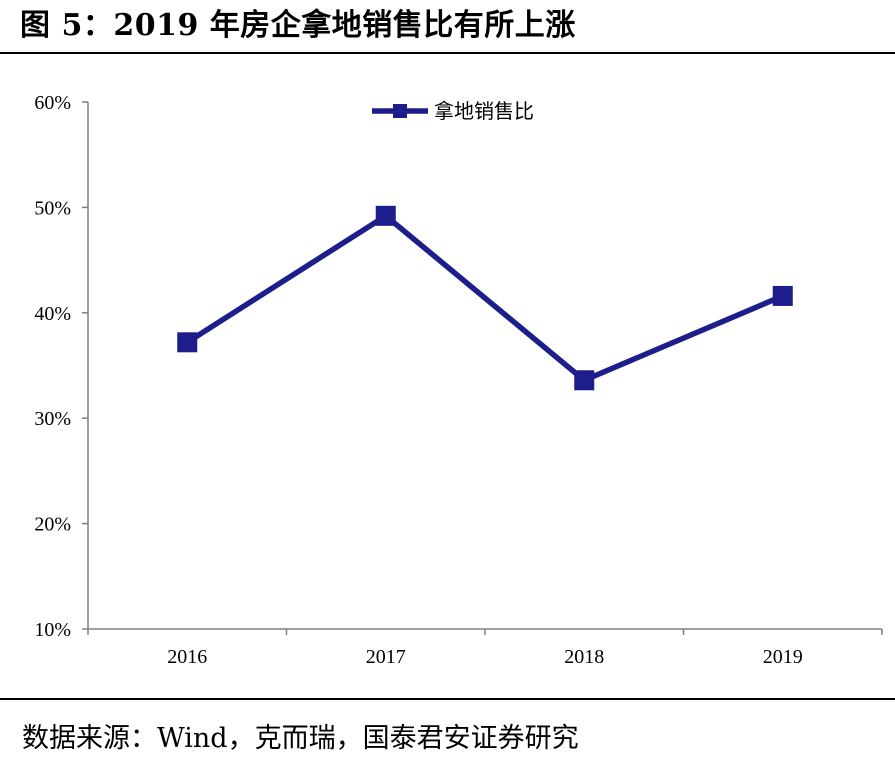 This screenshot has height=763, width=895. Describe the element at coordinates (584, 657) in the screenshot. I see `x-tick-label: 2018` at that location.